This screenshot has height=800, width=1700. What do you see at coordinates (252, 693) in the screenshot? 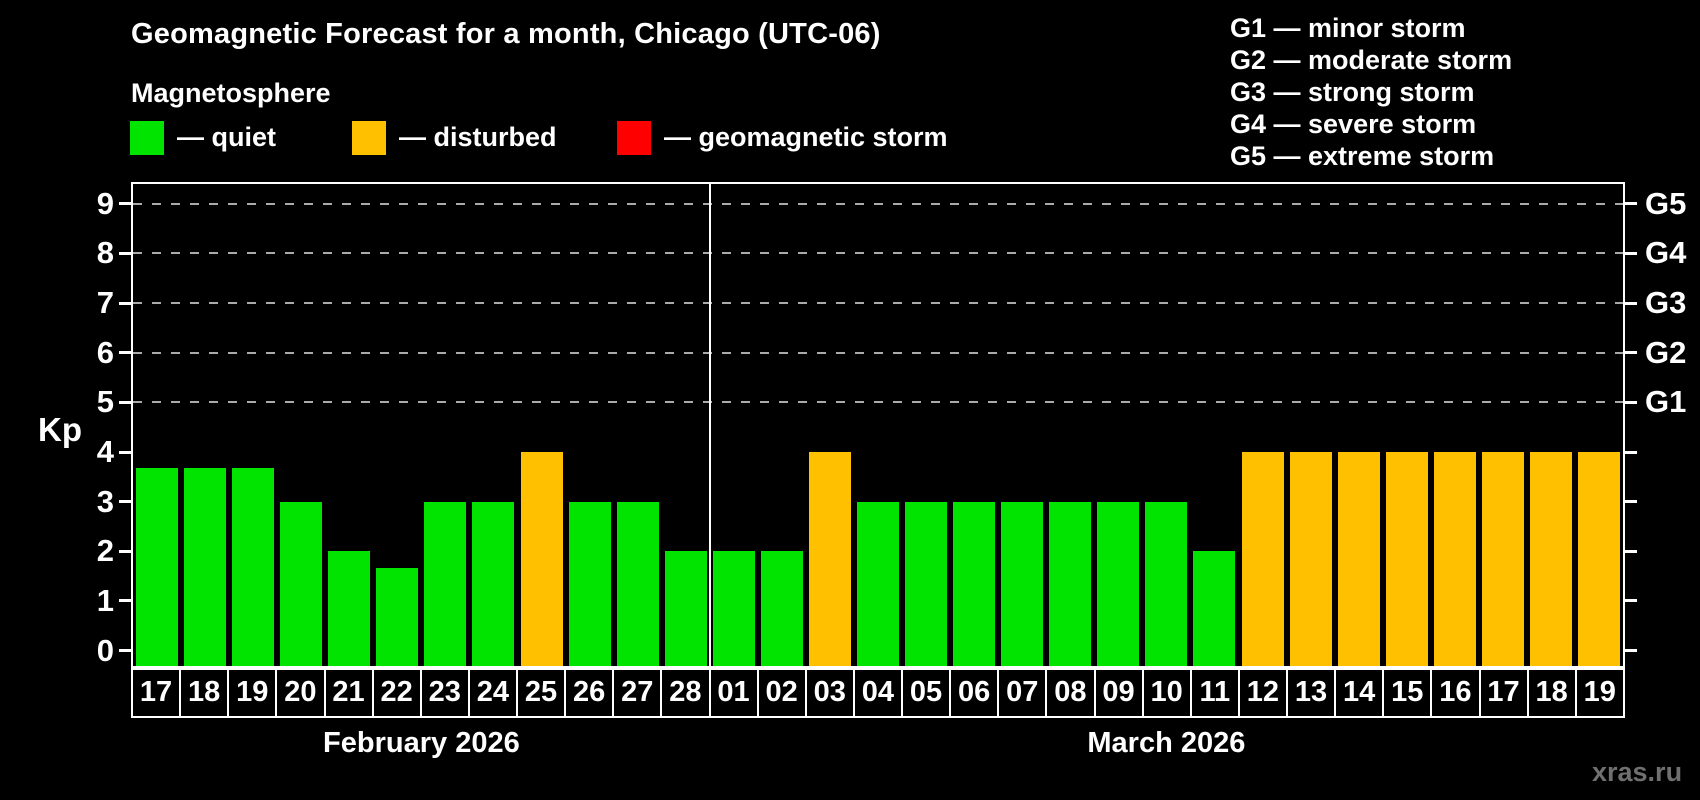
I see `day-label-feb-19: 19` at bounding box center [252, 693].